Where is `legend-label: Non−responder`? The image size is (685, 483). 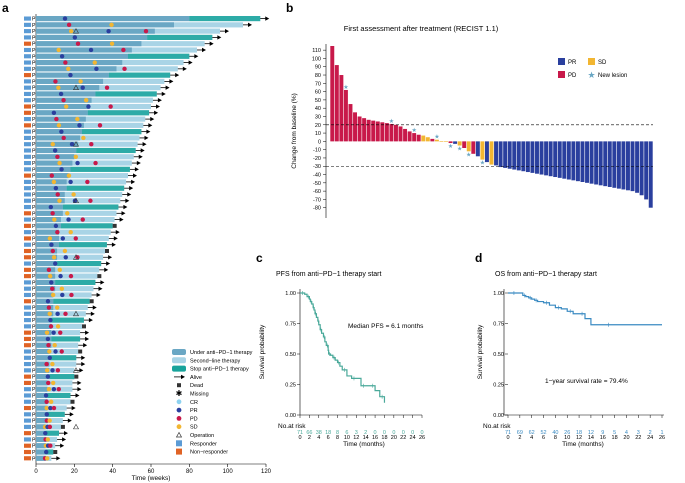 legend-label: Non−responder is located at coordinates (209, 453).